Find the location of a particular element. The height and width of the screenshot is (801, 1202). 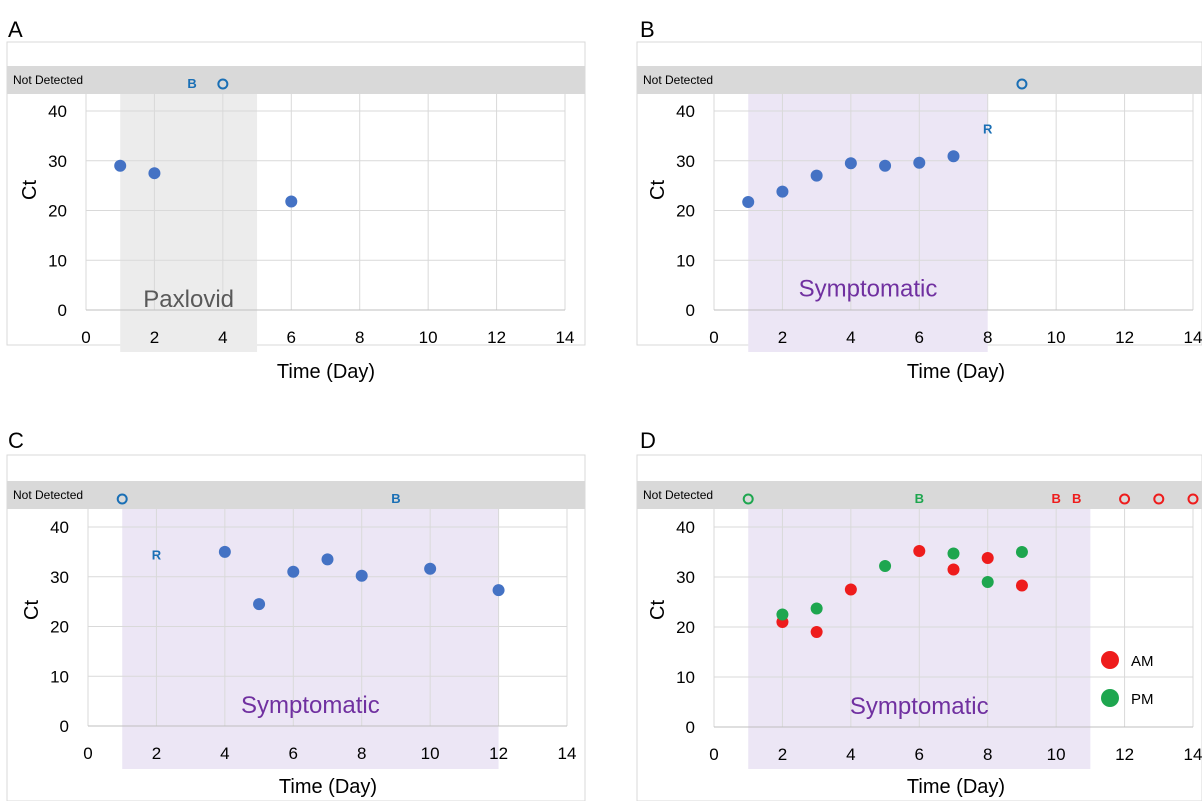

legend-label: PM is located at coordinates (1142, 699).